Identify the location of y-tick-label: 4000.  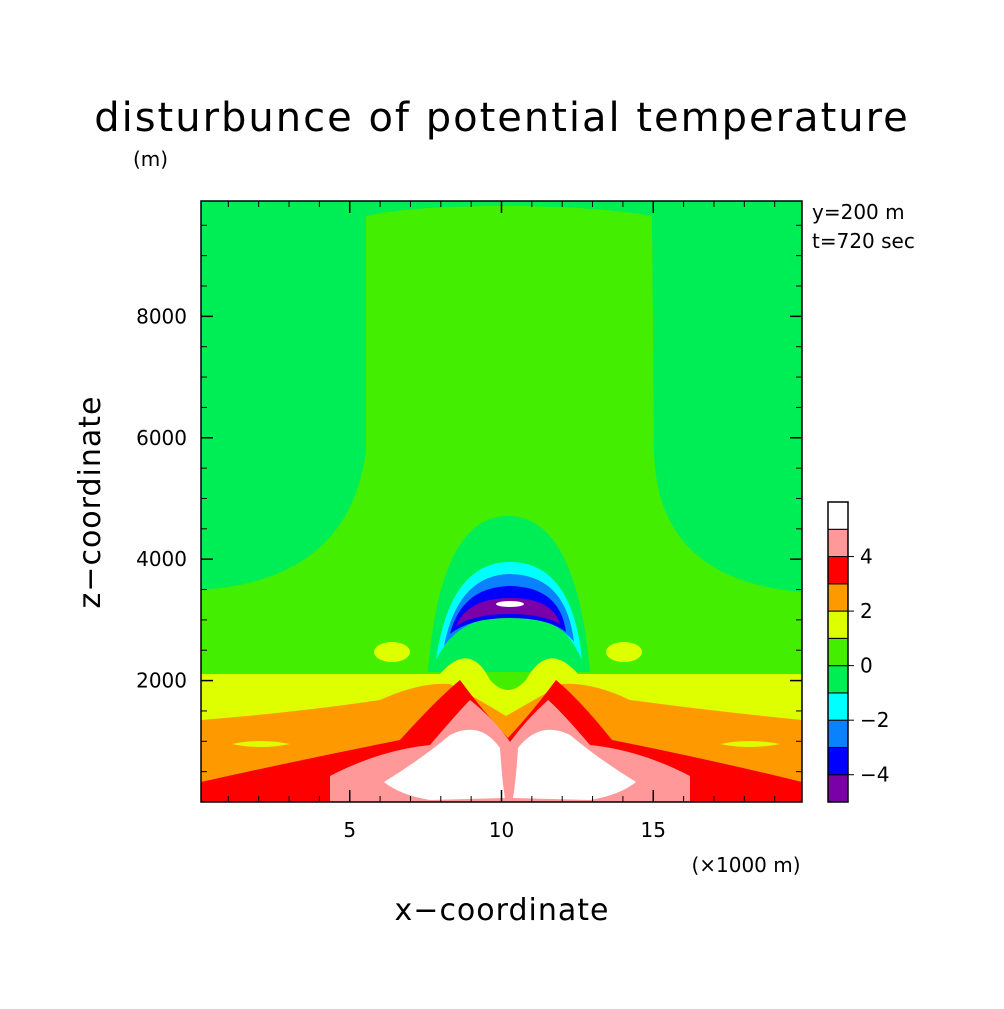
(161, 559).